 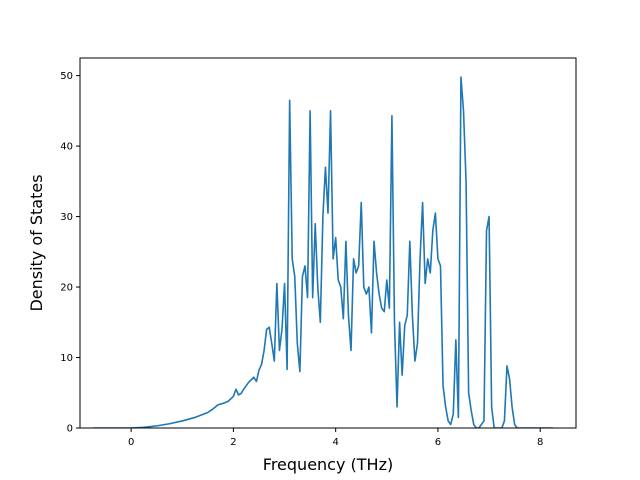 What do you see at coordinates (438, 442) in the screenshot?
I see `x-tick-label: 6` at bounding box center [438, 442].